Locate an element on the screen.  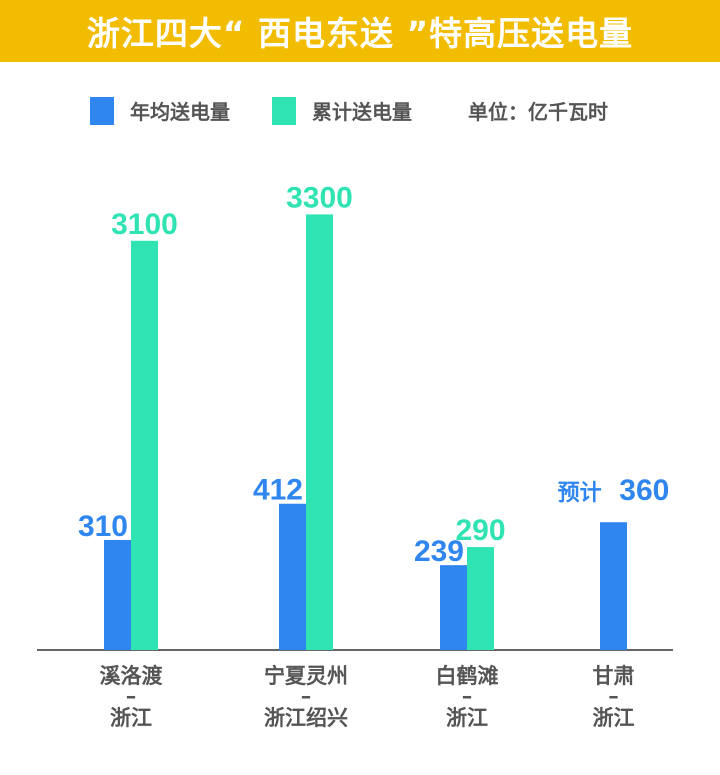
category-label-destination: 浙江绍兴 is located at coordinates (306, 717).